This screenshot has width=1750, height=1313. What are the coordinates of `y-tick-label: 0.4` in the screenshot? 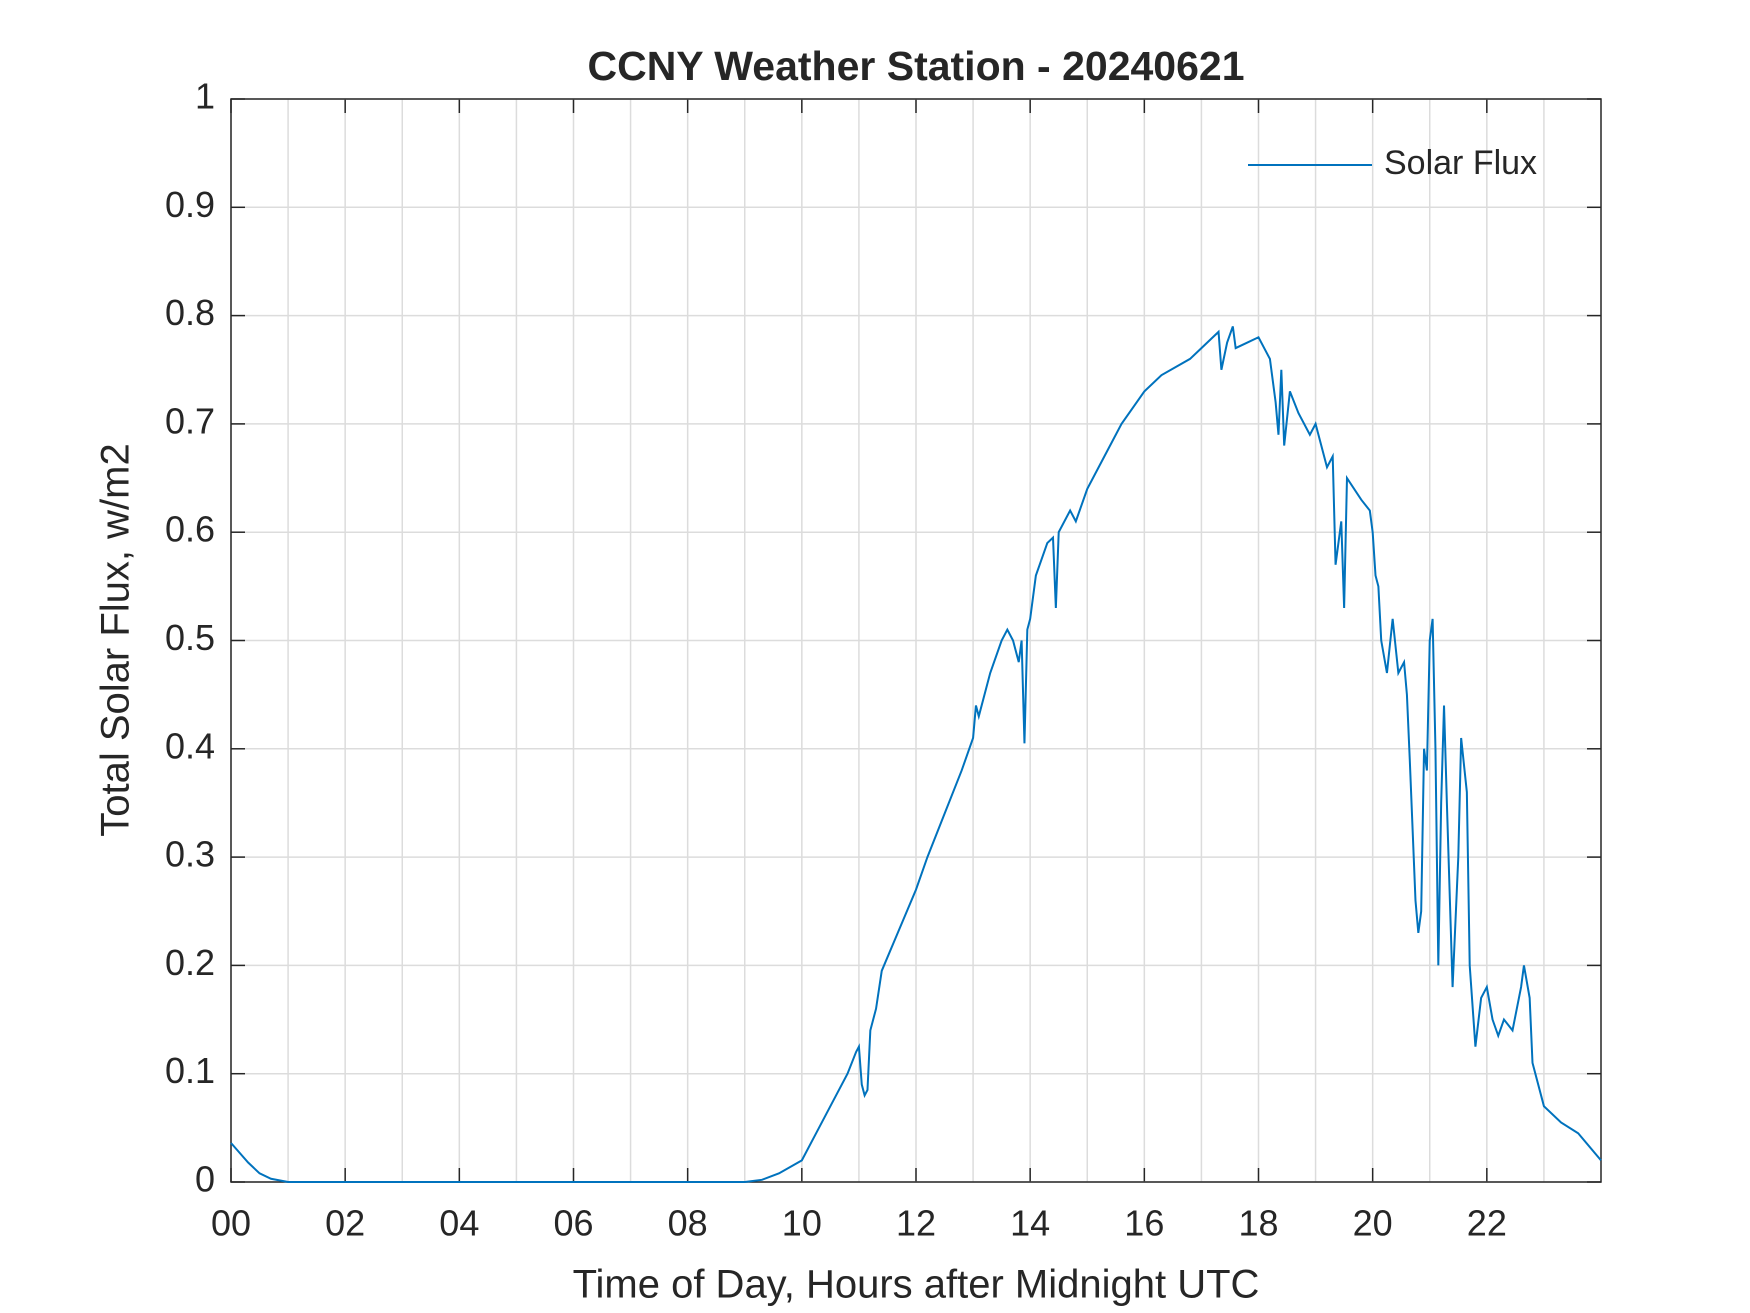 It's located at (190, 745).